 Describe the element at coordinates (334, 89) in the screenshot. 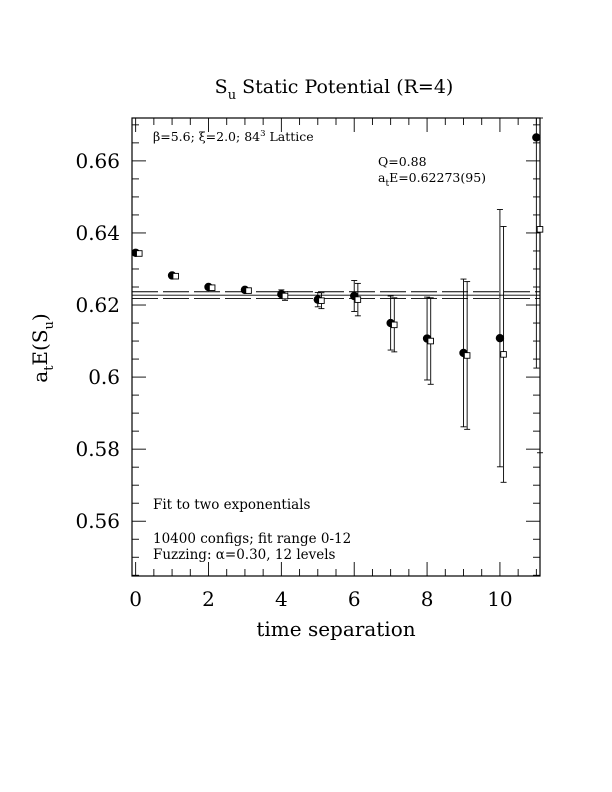

I see `chart-title: Su Static Potential (R=4)` at that location.